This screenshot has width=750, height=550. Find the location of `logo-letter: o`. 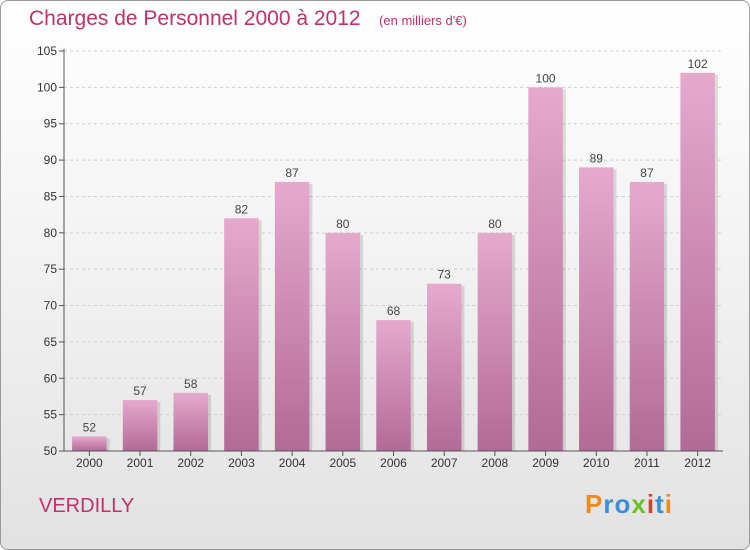

logo-letter: o is located at coordinates (623, 504).